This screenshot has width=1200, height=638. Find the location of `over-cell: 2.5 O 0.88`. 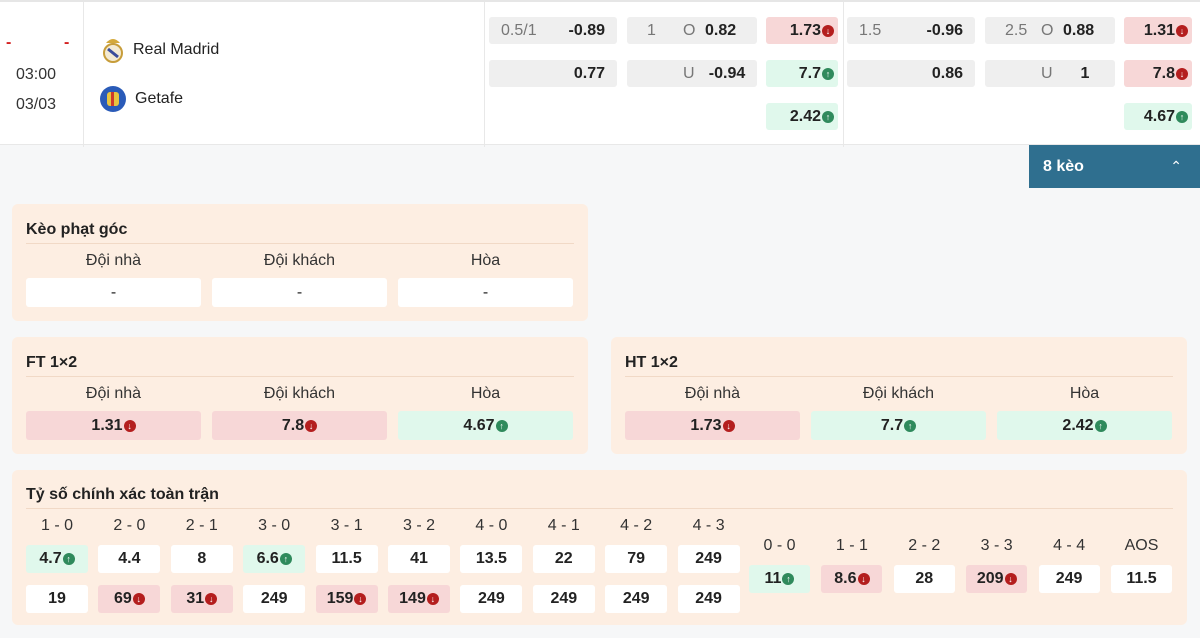

over-cell: 2.5 O 0.88 is located at coordinates (1050, 30).